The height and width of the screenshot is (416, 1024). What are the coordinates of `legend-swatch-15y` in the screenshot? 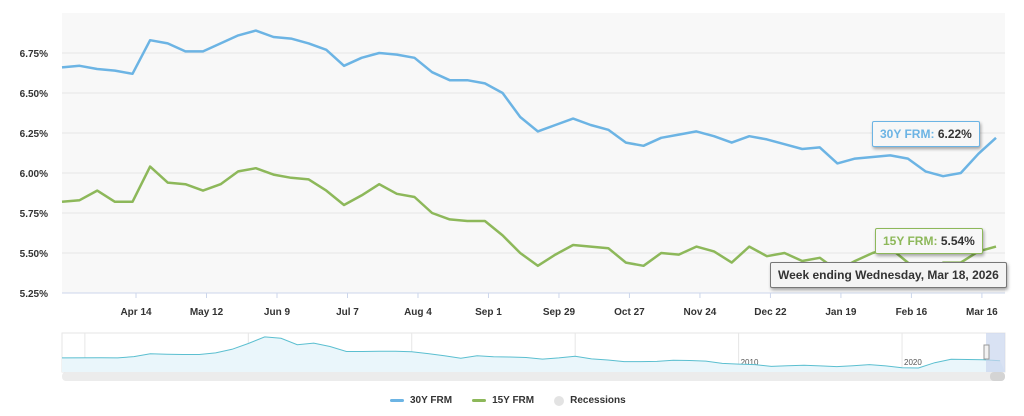 It's located at (479, 400).